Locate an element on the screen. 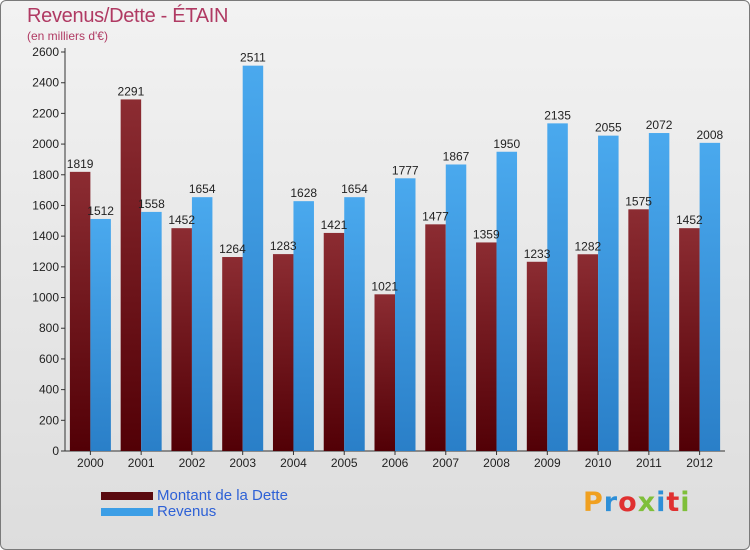 The height and width of the screenshot is (550, 750). data-label-dette: 1819 is located at coordinates (80, 164).